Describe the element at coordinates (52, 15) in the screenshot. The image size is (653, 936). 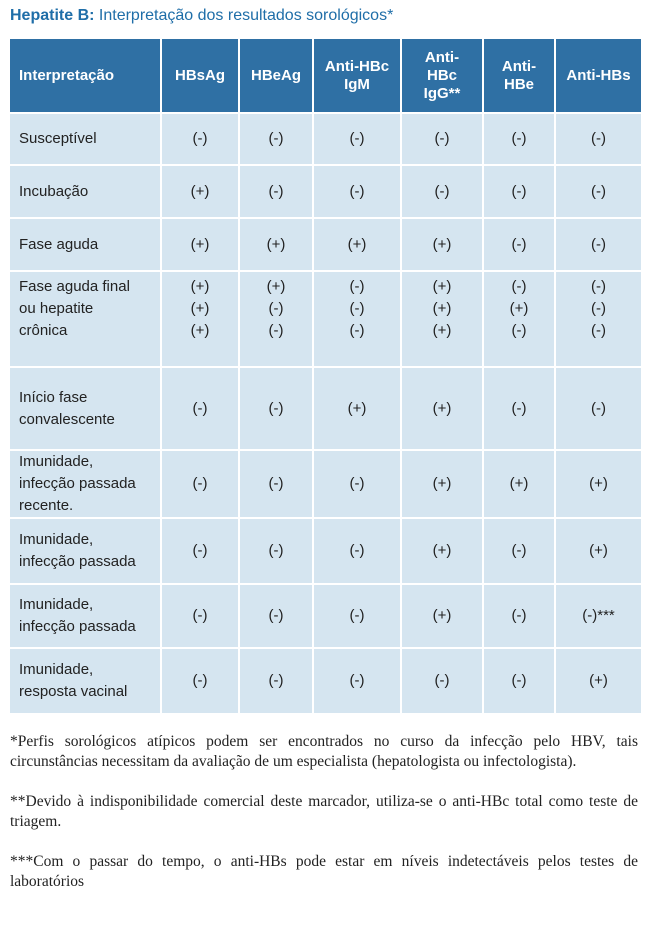
I see `title-bold: Hepatite B:` at that location.